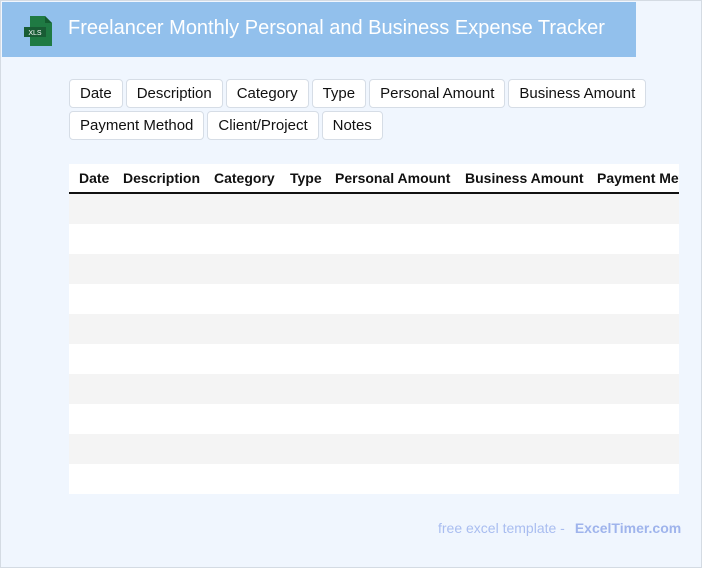 Image resolution: width=702 pixels, height=568 pixels. Describe the element at coordinates (306, 178) in the screenshot. I see `column-header: Type` at that location.